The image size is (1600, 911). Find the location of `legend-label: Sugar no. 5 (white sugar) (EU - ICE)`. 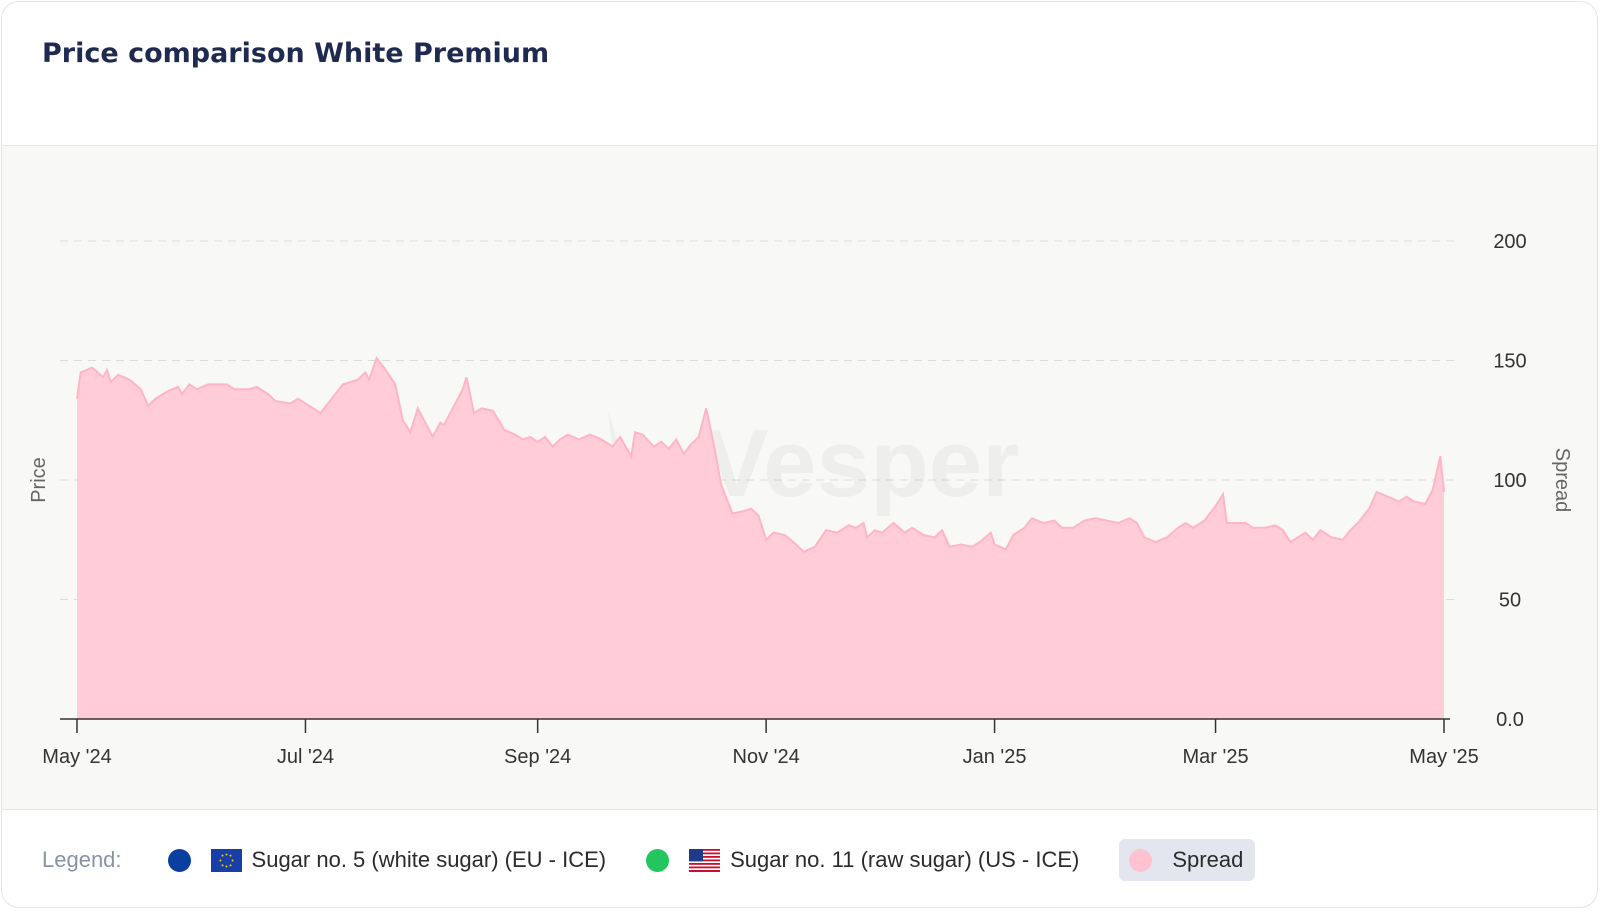

legend-label: Sugar no. 5 (white sugar) (EU - ICE) is located at coordinates (429, 859).